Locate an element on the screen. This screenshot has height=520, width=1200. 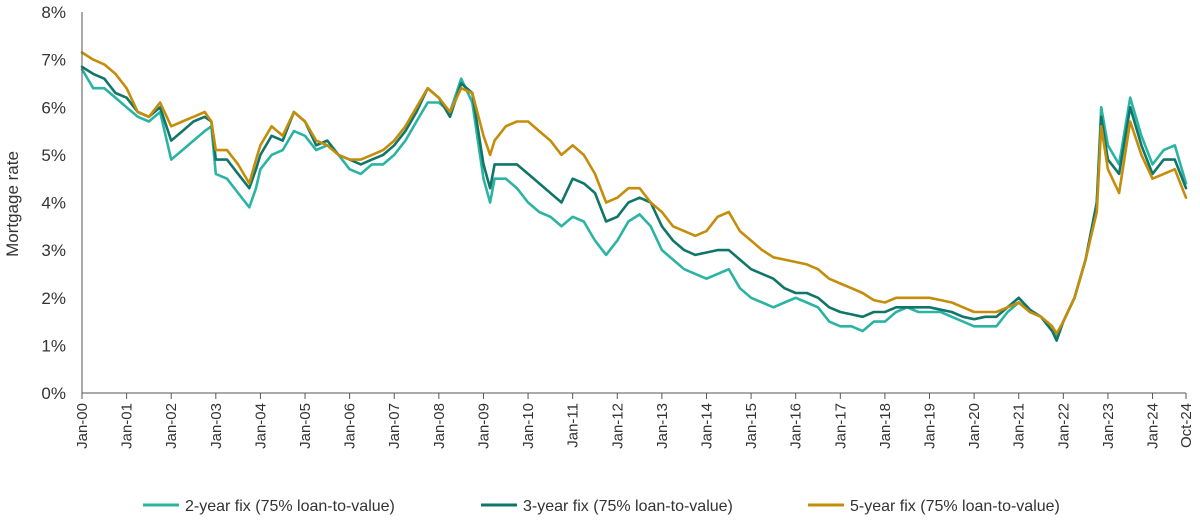
x-tick-label: Jan-10 is located at coordinates (528, 426).